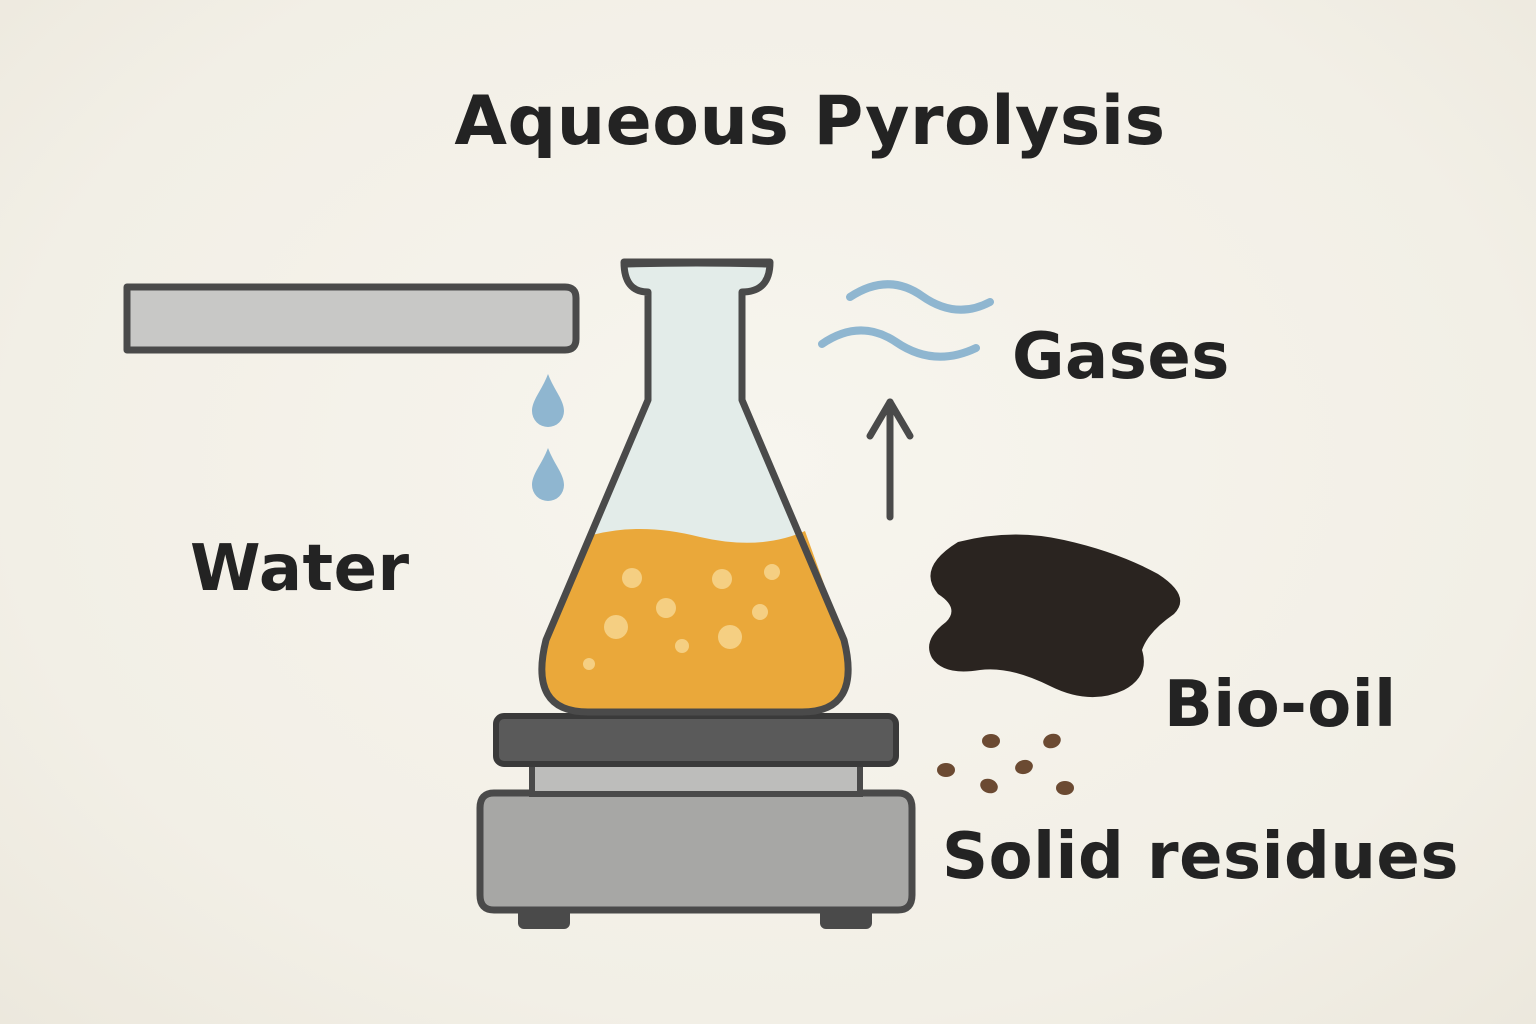  Describe the element at coordinates (1200, 857) in the screenshot. I see `solid-residues-label: Solid residues` at that location.